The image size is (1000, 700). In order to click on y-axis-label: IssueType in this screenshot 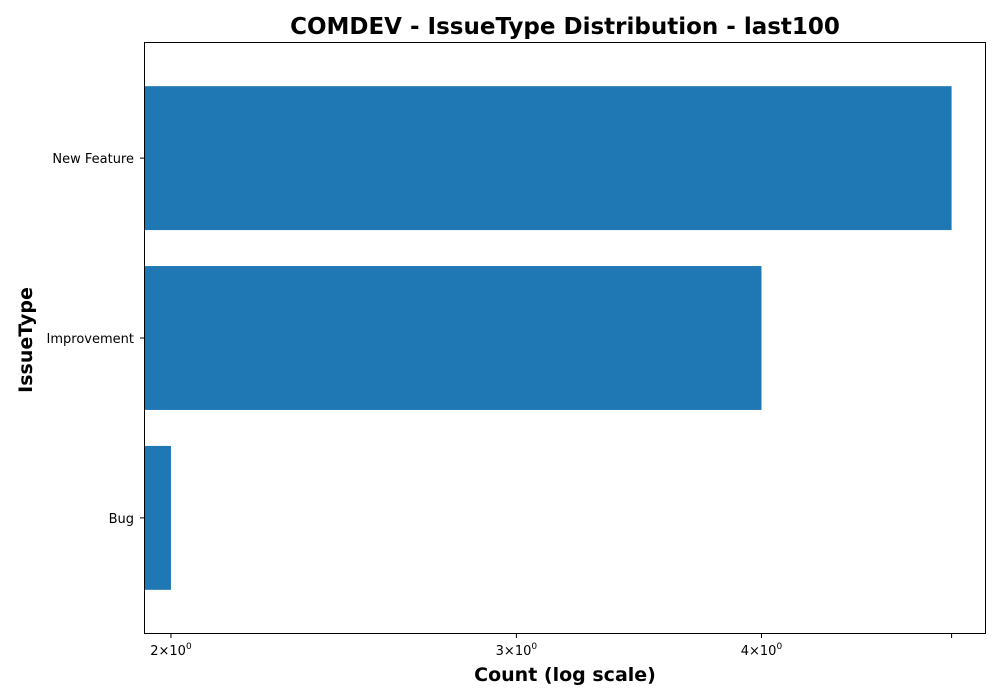, I will do `click(26, 340)`.